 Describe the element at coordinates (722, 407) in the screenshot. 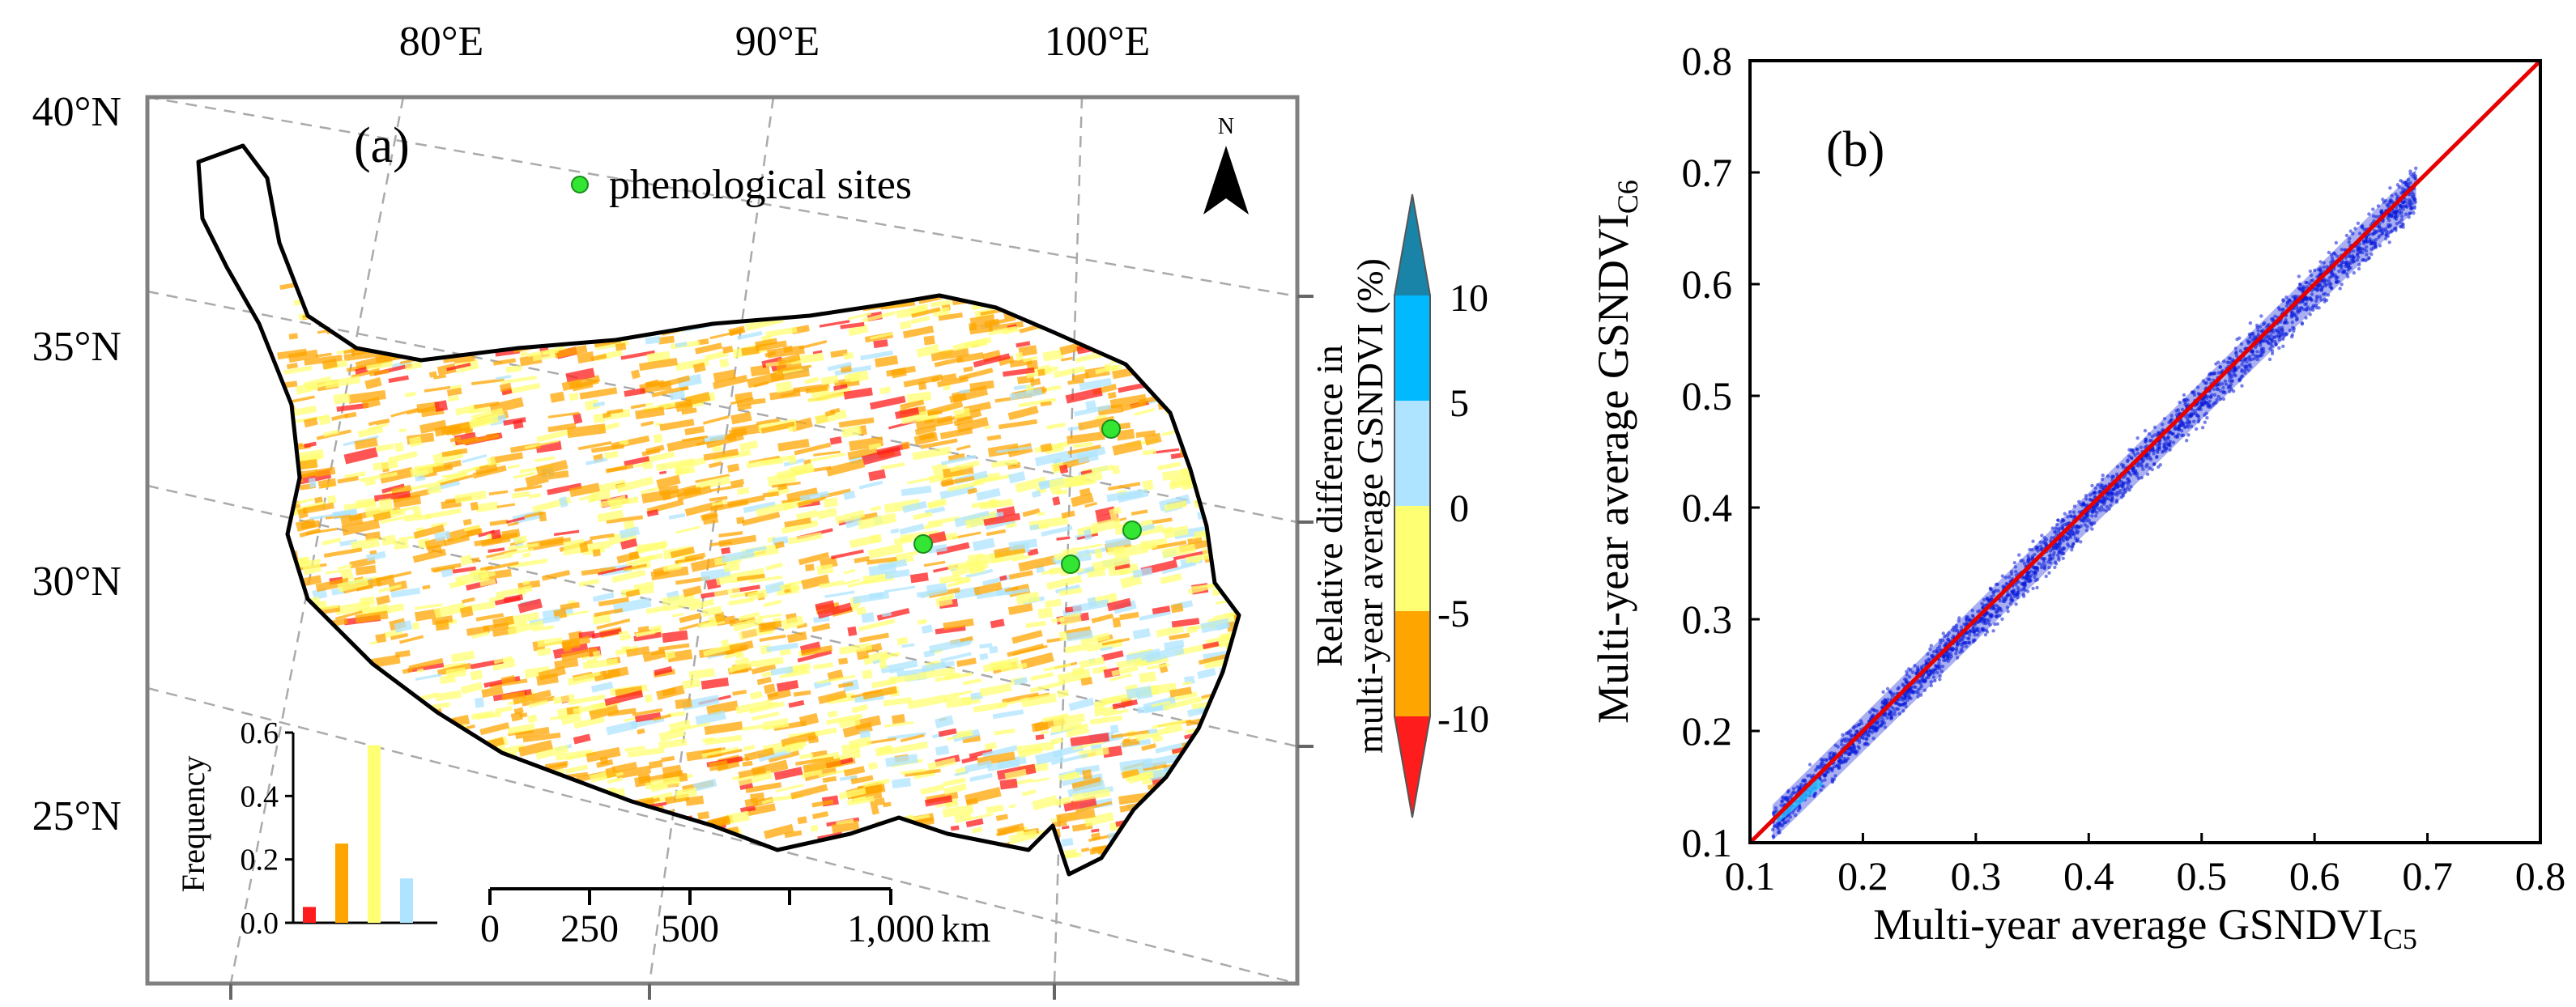

I see `graticule-parallel` at that location.